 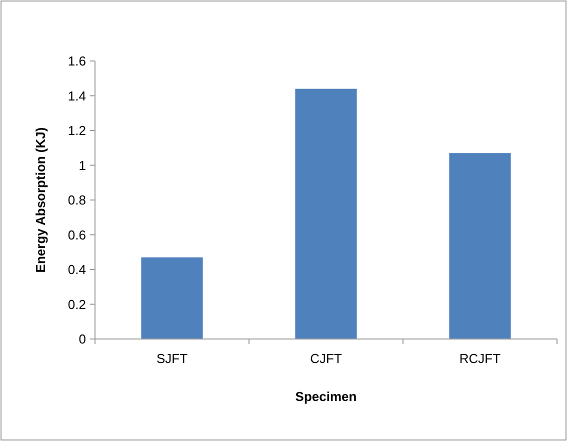 I want to click on y-tick-label: 1.2, so click(x=77, y=130).